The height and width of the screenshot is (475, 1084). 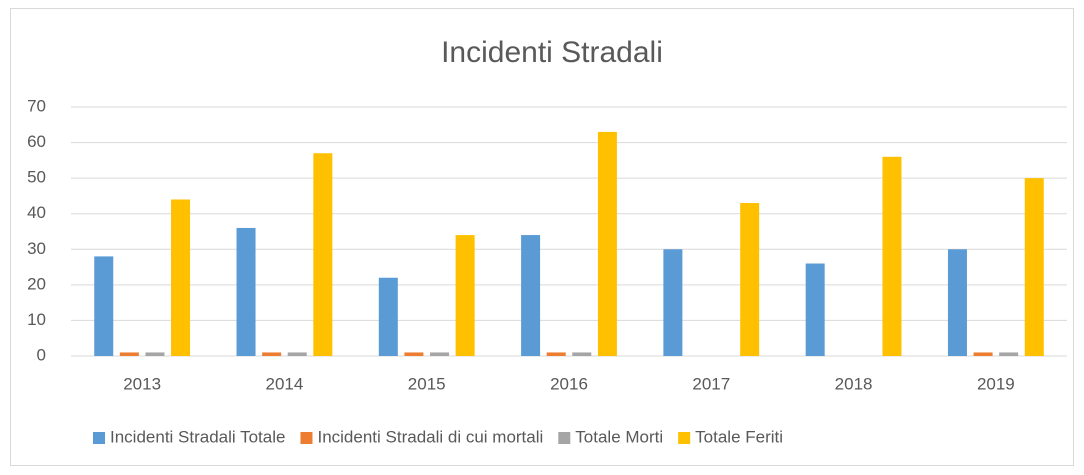 I want to click on x-tick-label: 2014, so click(x=285, y=383).